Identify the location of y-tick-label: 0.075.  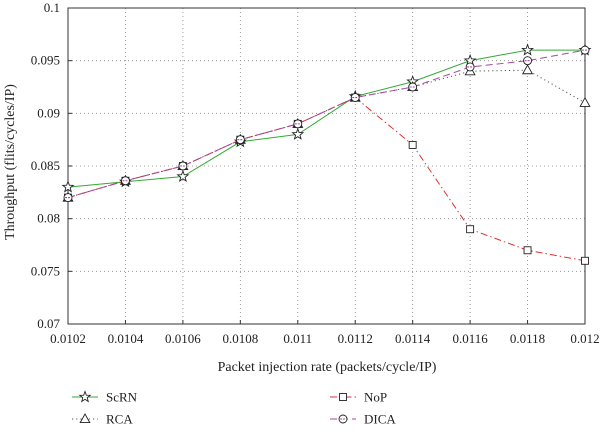
(45, 270).